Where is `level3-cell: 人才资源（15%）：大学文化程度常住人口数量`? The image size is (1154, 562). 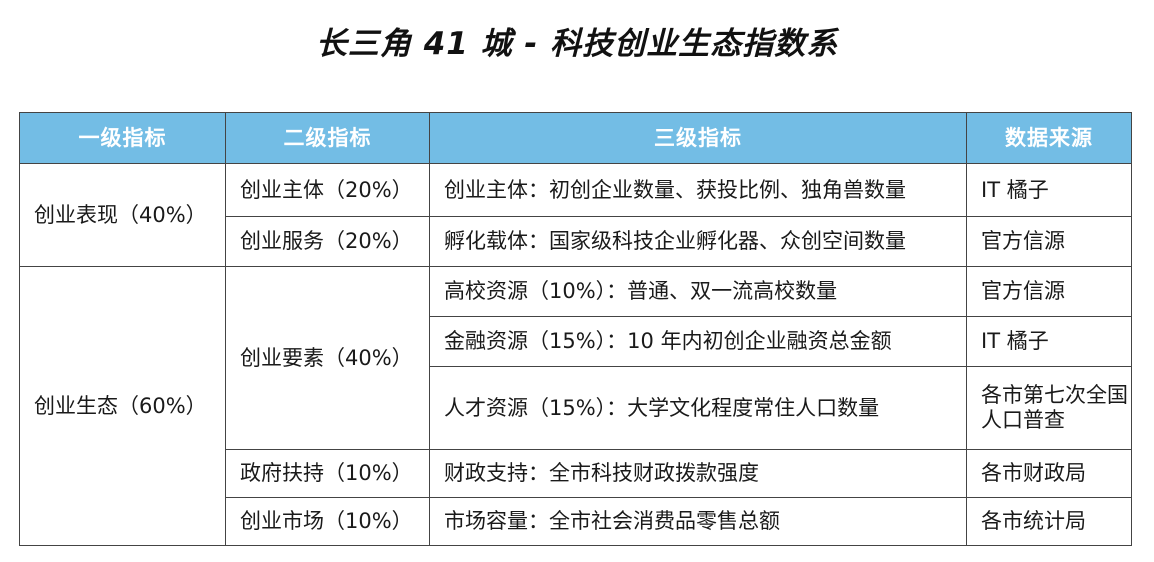
level3-cell: 人才资源（15%）：大学文化程度常住人口数量 is located at coordinates (698, 408).